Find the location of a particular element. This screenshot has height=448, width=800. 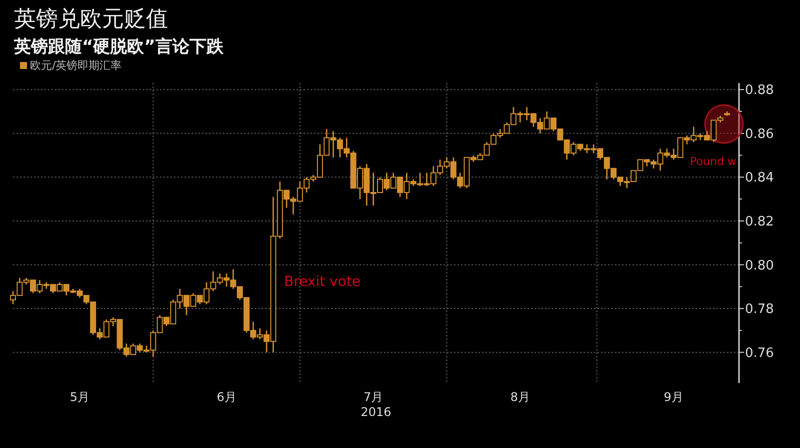

y-tick-label: 0.84 is located at coordinates (759, 178).